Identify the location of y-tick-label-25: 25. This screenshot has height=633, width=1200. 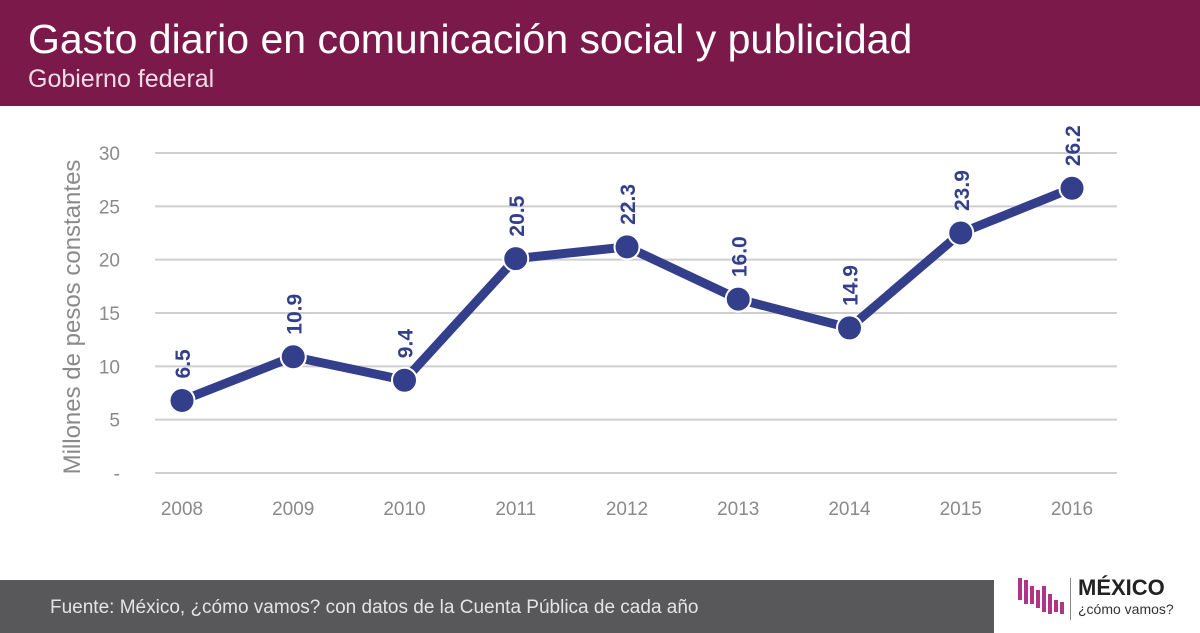
(109, 207).